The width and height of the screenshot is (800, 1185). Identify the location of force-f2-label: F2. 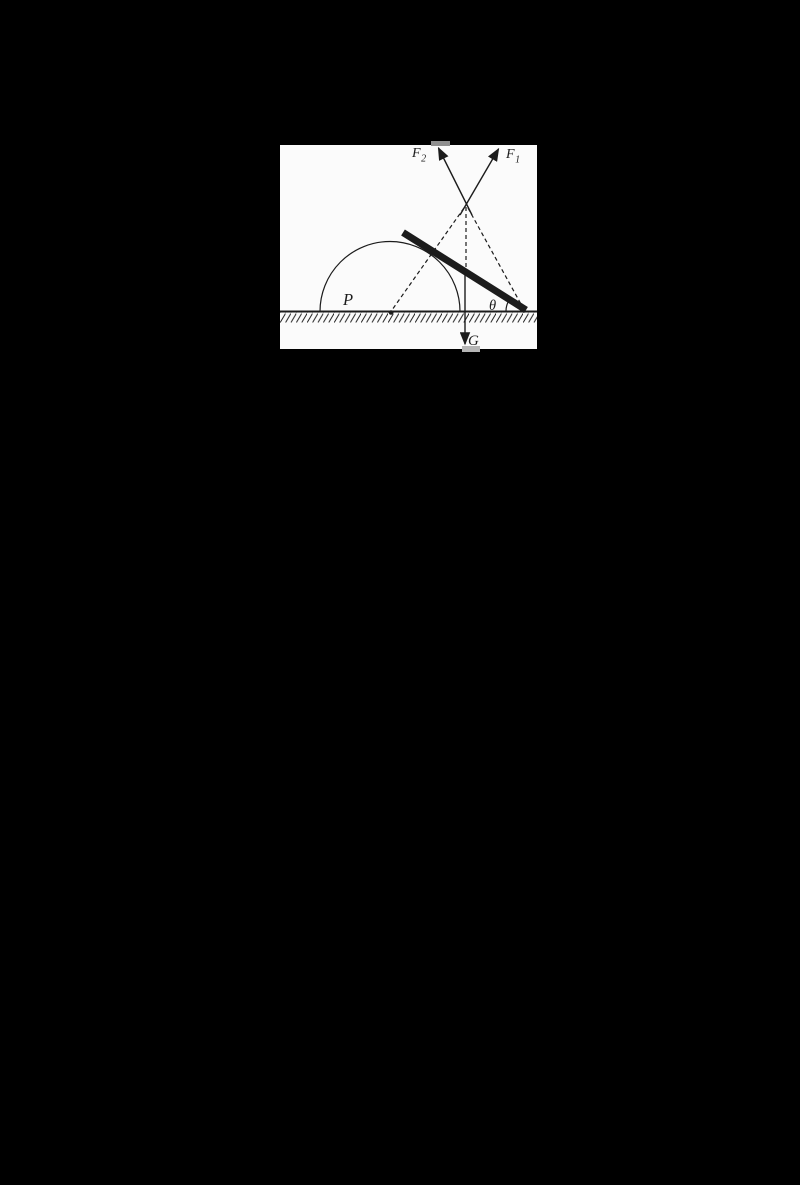
(418, 155).